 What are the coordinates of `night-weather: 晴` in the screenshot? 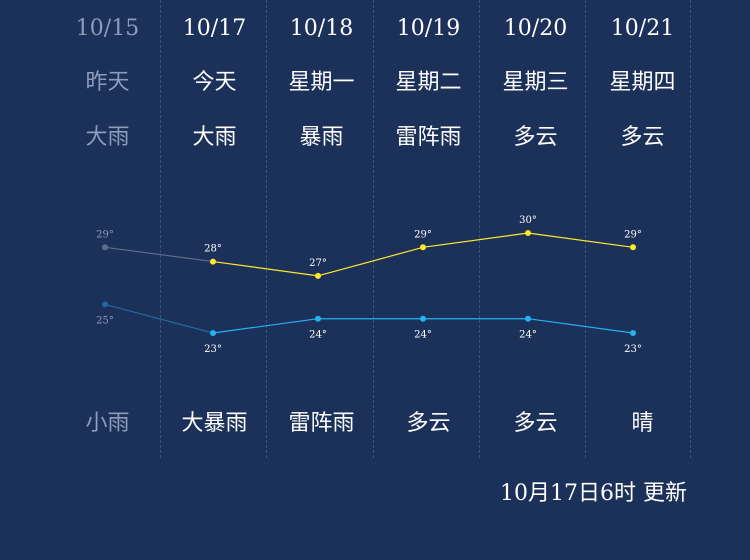 It's located at (642, 423).